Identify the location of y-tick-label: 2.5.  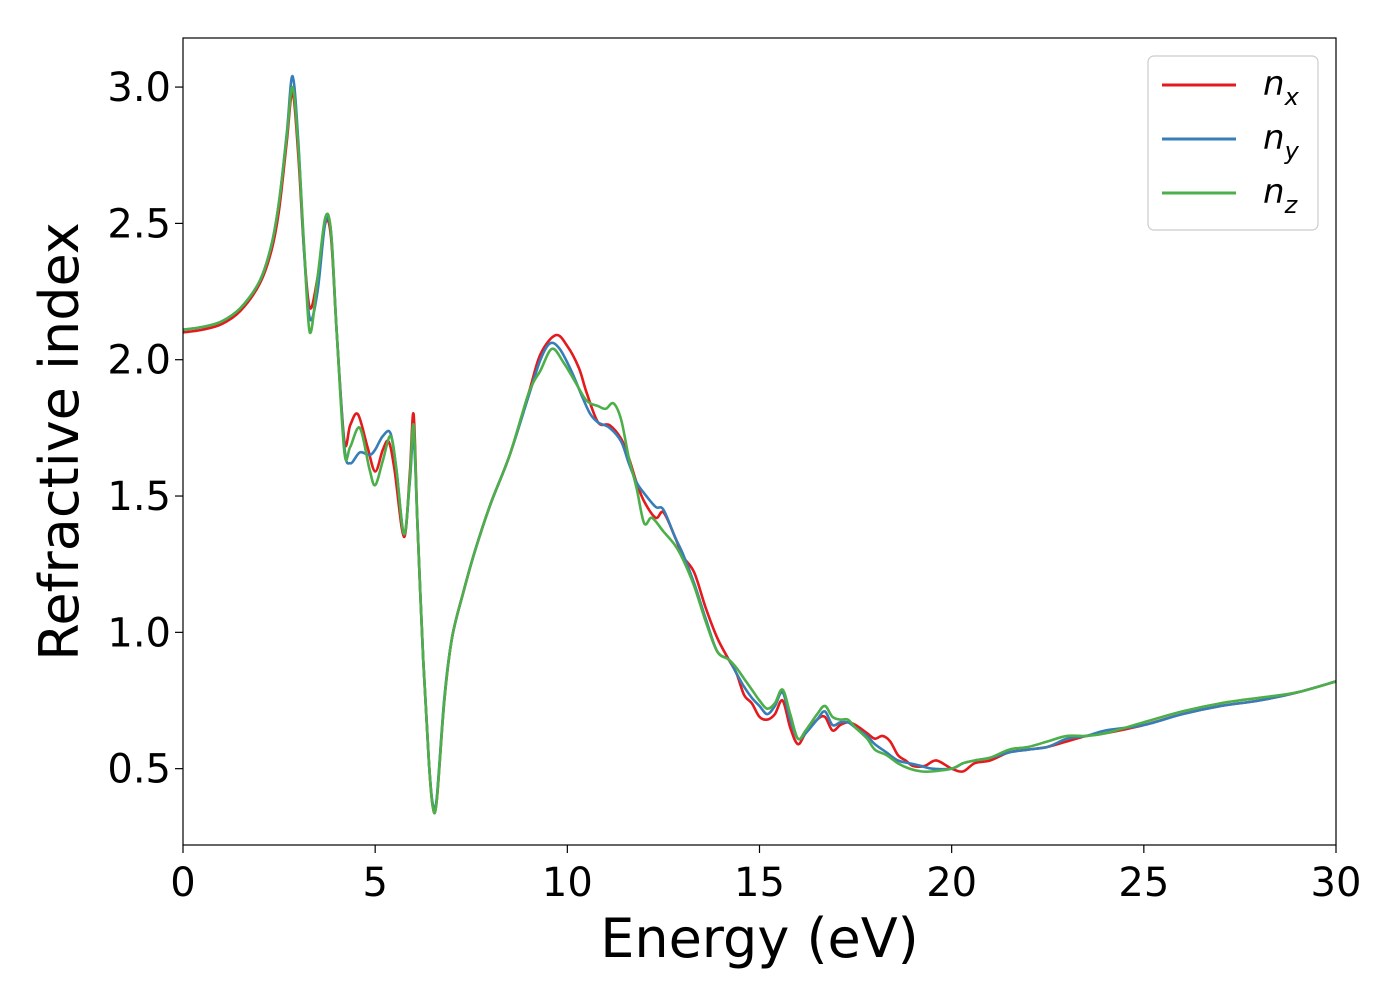
(139, 224).